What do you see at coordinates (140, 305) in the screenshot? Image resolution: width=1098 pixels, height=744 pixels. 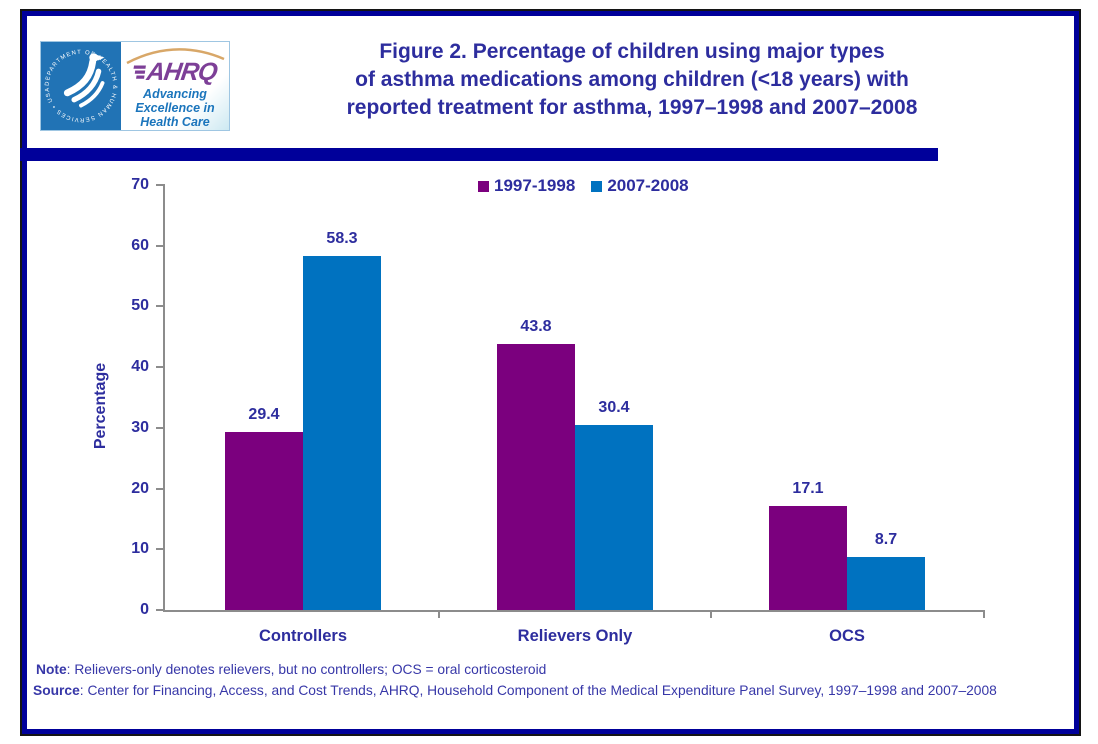 I see `y-tick-label-50: 50` at bounding box center [140, 305].